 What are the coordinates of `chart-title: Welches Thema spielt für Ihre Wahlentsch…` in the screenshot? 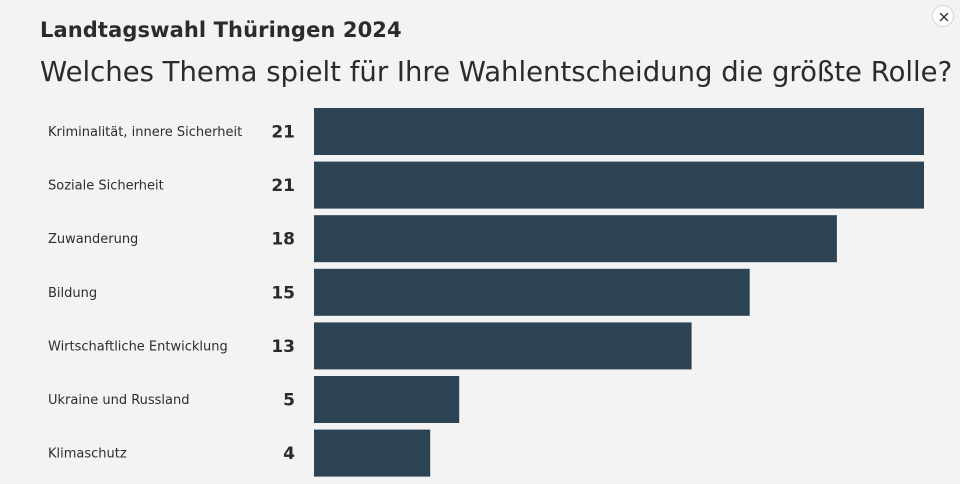 It's located at (496, 72).